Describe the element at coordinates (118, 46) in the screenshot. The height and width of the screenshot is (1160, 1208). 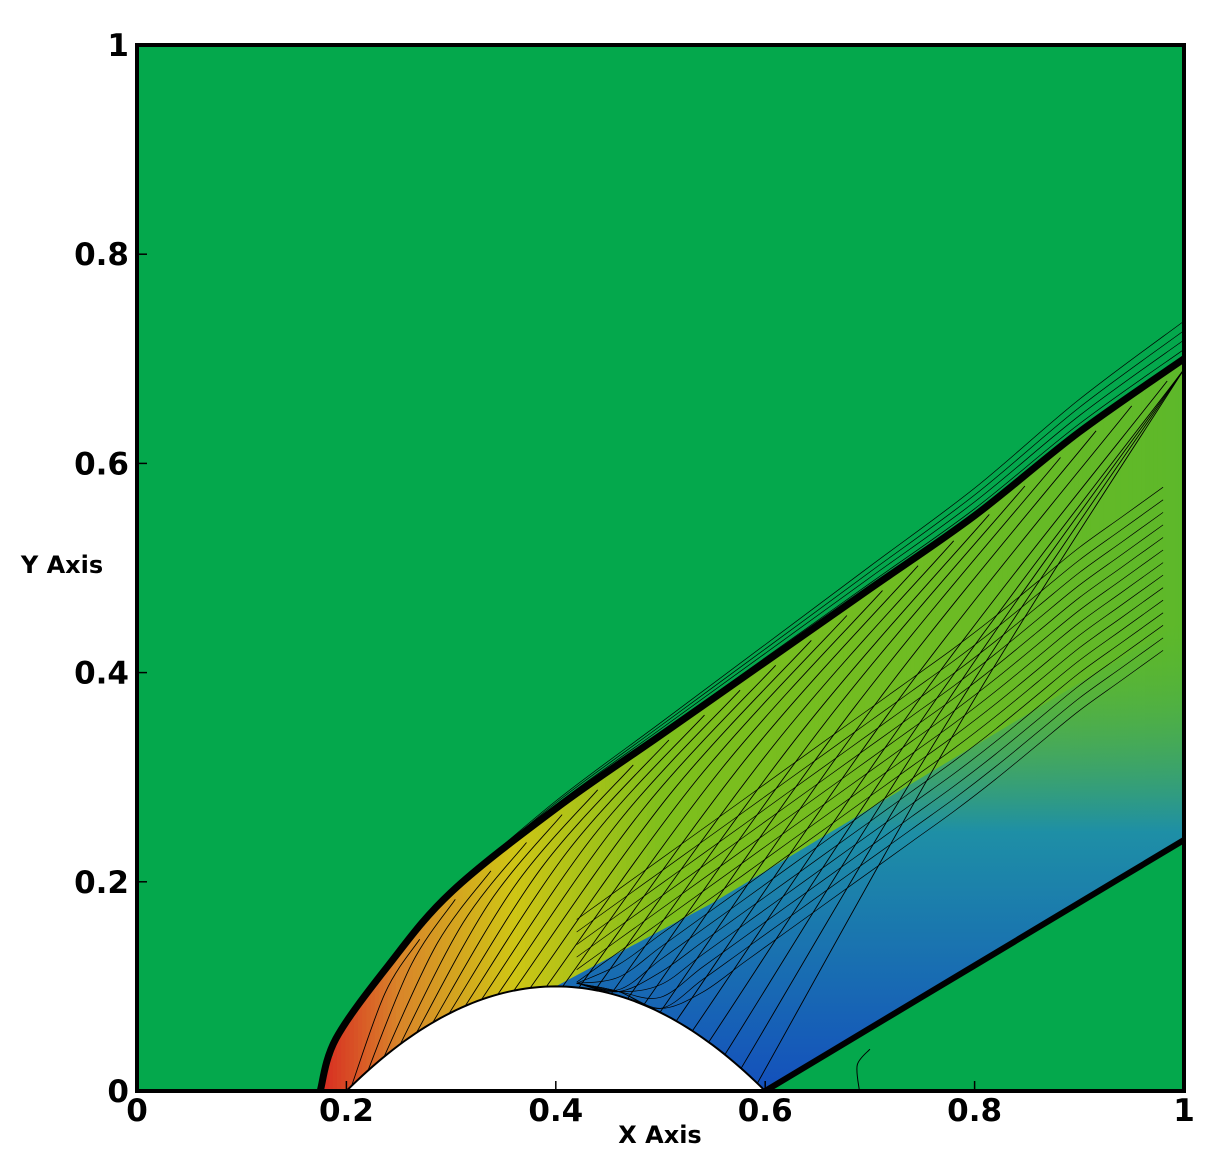
I see `y-tick-label: 1` at that location.